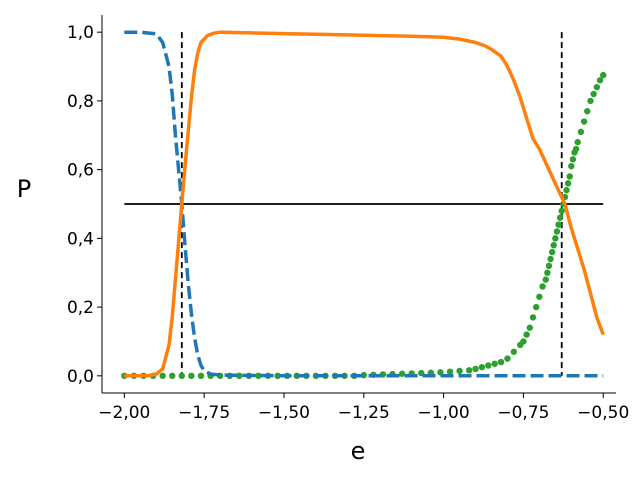 The image size is (640, 480). Describe the element at coordinates (358, 451) in the screenshot. I see `x-axis-title: e` at that location.